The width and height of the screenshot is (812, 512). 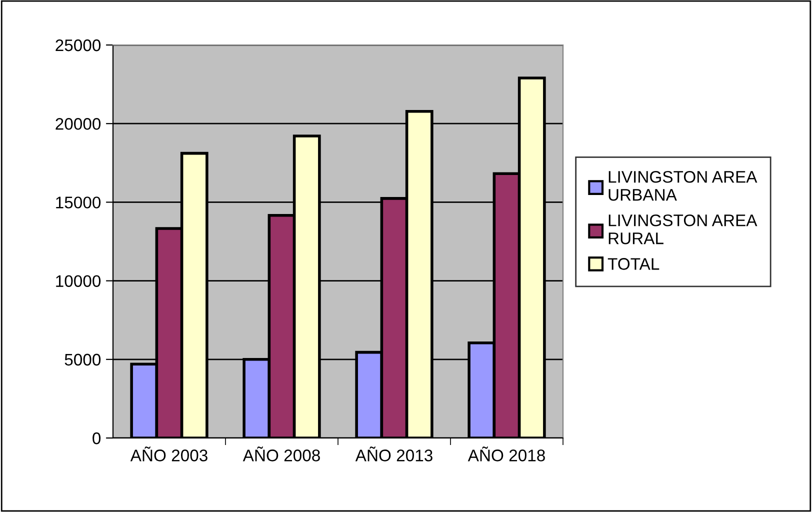 I want to click on y-tick-label: 5000, so click(x=82, y=360).